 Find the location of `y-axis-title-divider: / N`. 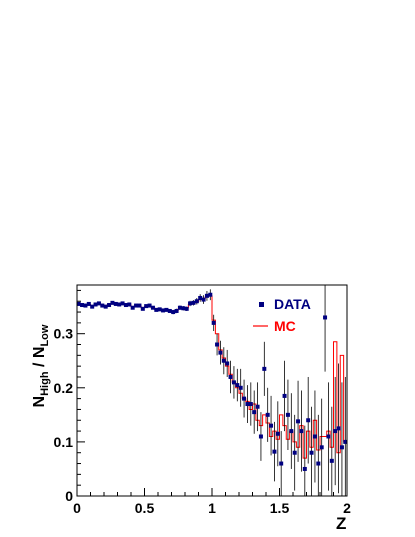

y-axis-title-divider: / N is located at coordinates (39, 359).